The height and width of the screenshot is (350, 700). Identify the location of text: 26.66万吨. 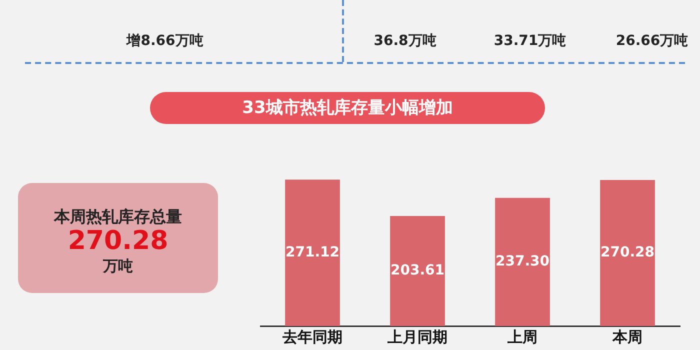
(652, 41).